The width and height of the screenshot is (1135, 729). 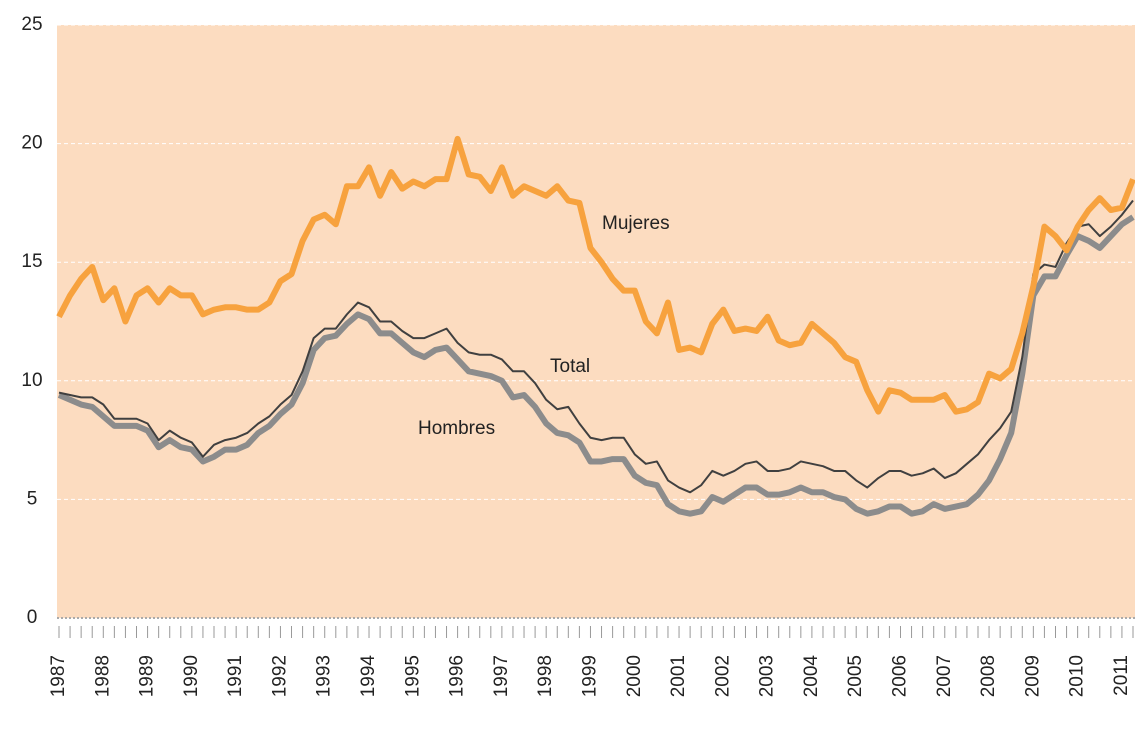 I want to click on x-tick-label: 2001, so click(x=678, y=676).